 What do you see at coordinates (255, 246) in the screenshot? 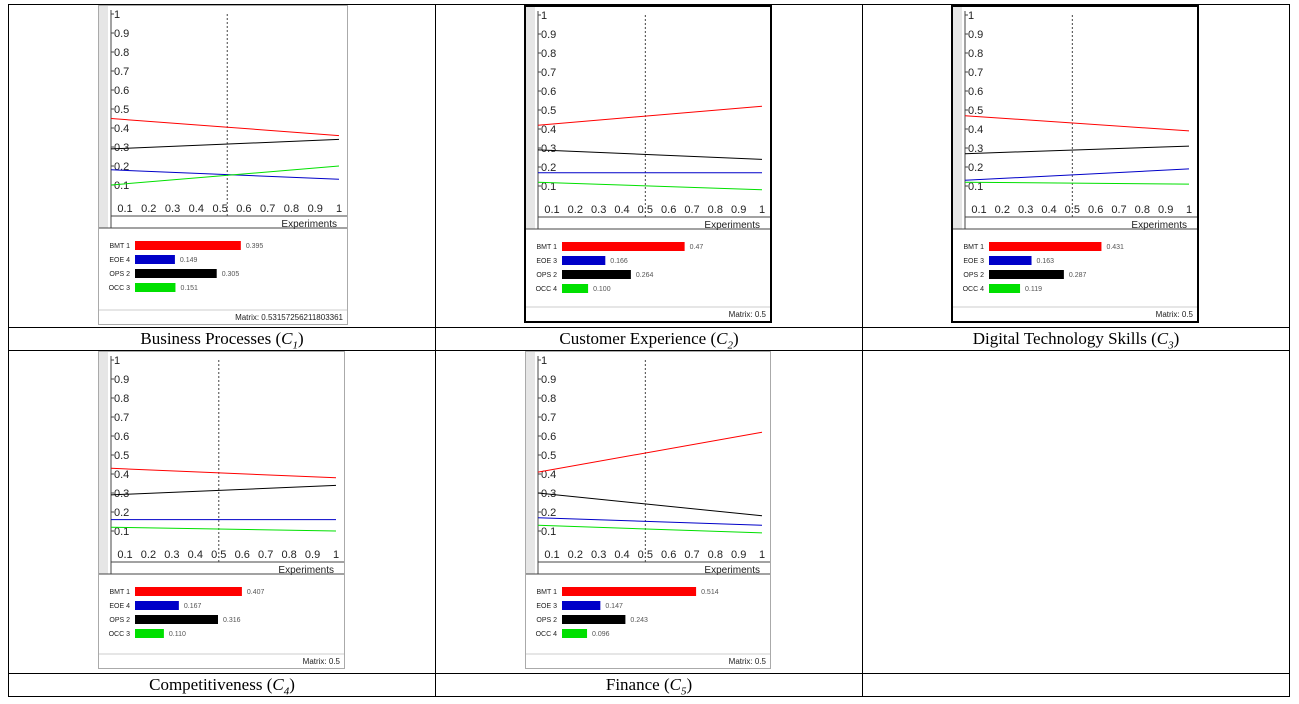
I see `bar-value-label: 0.395` at bounding box center [255, 246].